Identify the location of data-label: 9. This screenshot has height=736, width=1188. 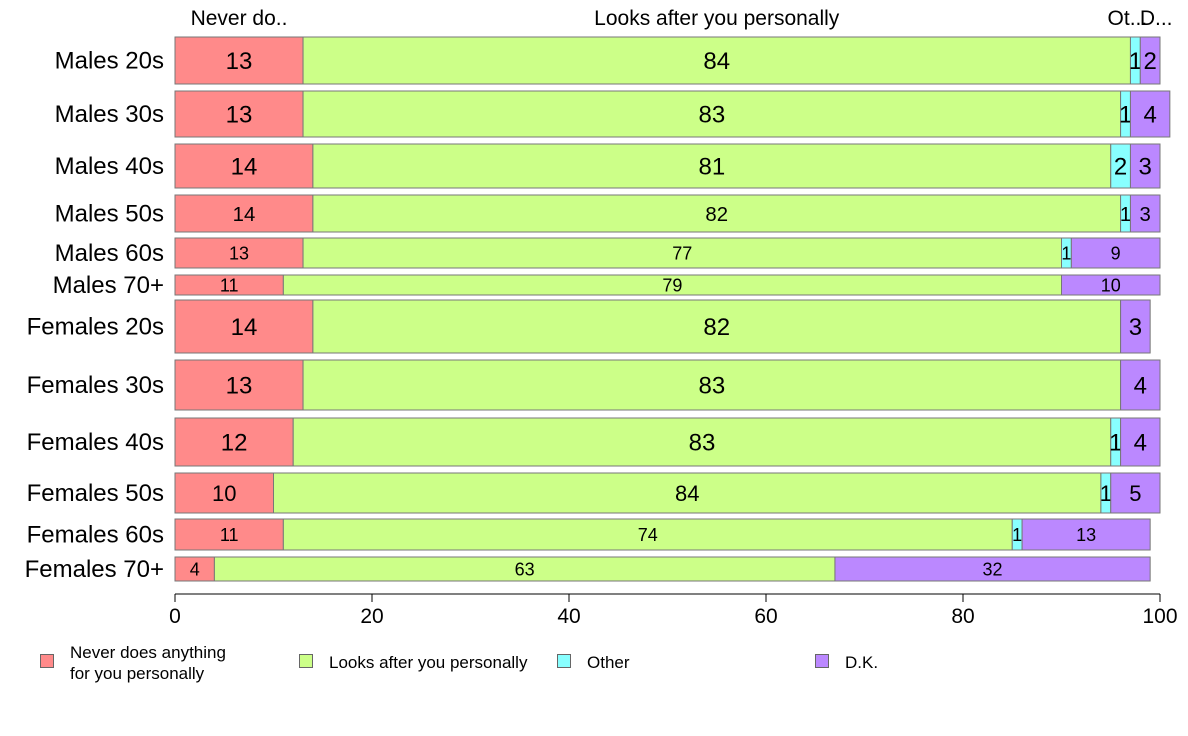
(1116, 253).